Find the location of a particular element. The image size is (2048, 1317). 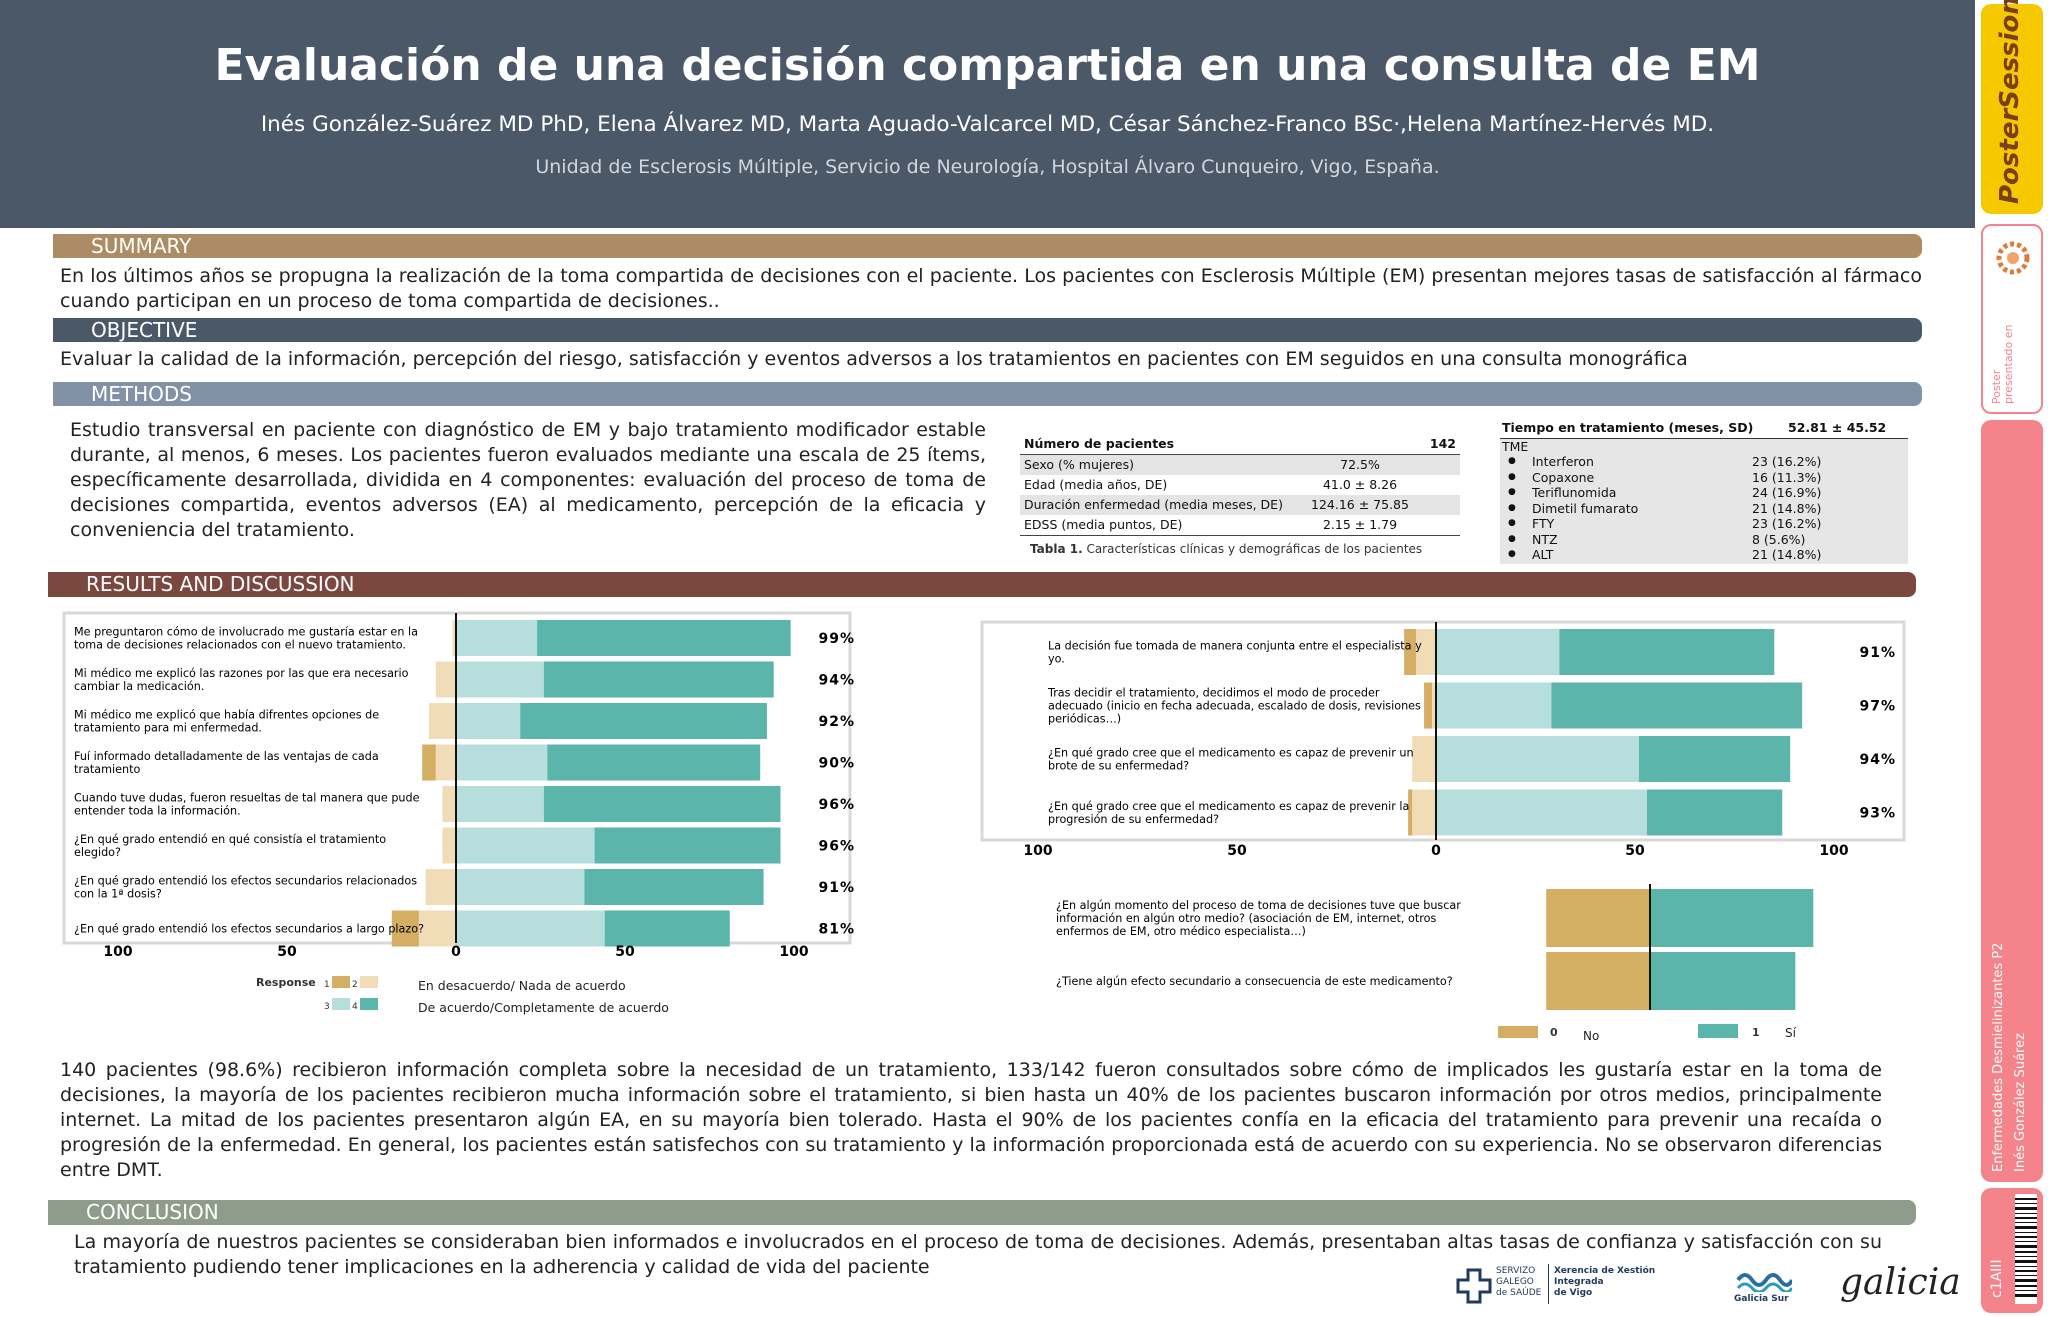

legend-swatch-no is located at coordinates (1518, 1032).